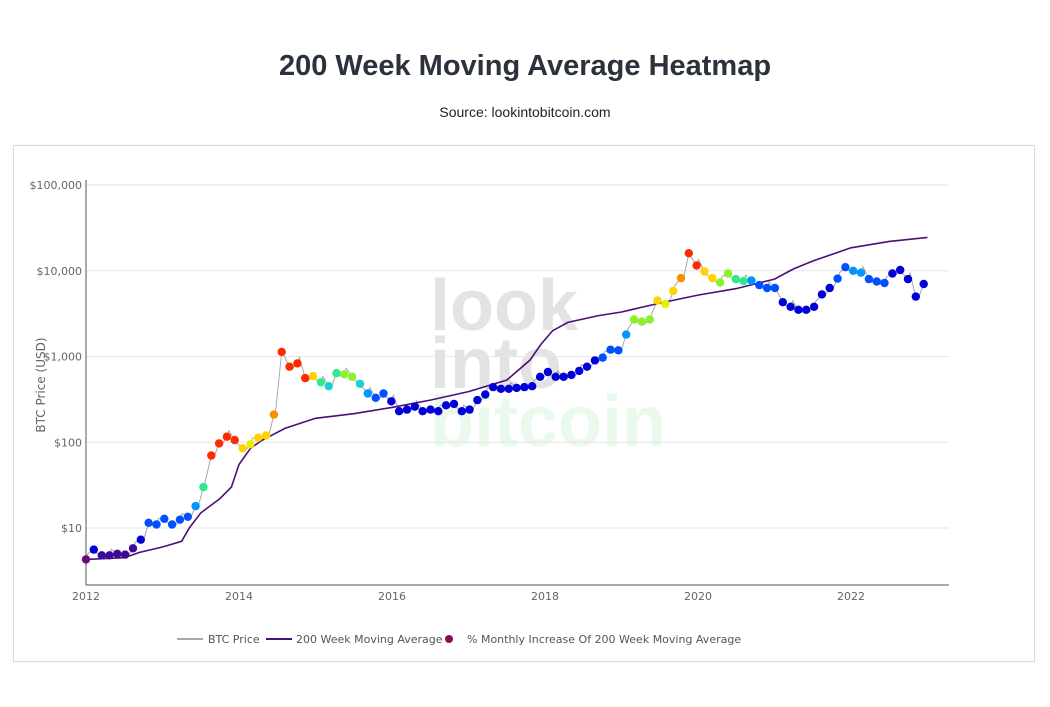 Image resolution: width=1050 pixels, height=707 pixels. I want to click on legend-item-btc-price: BTC Price, so click(218, 639).